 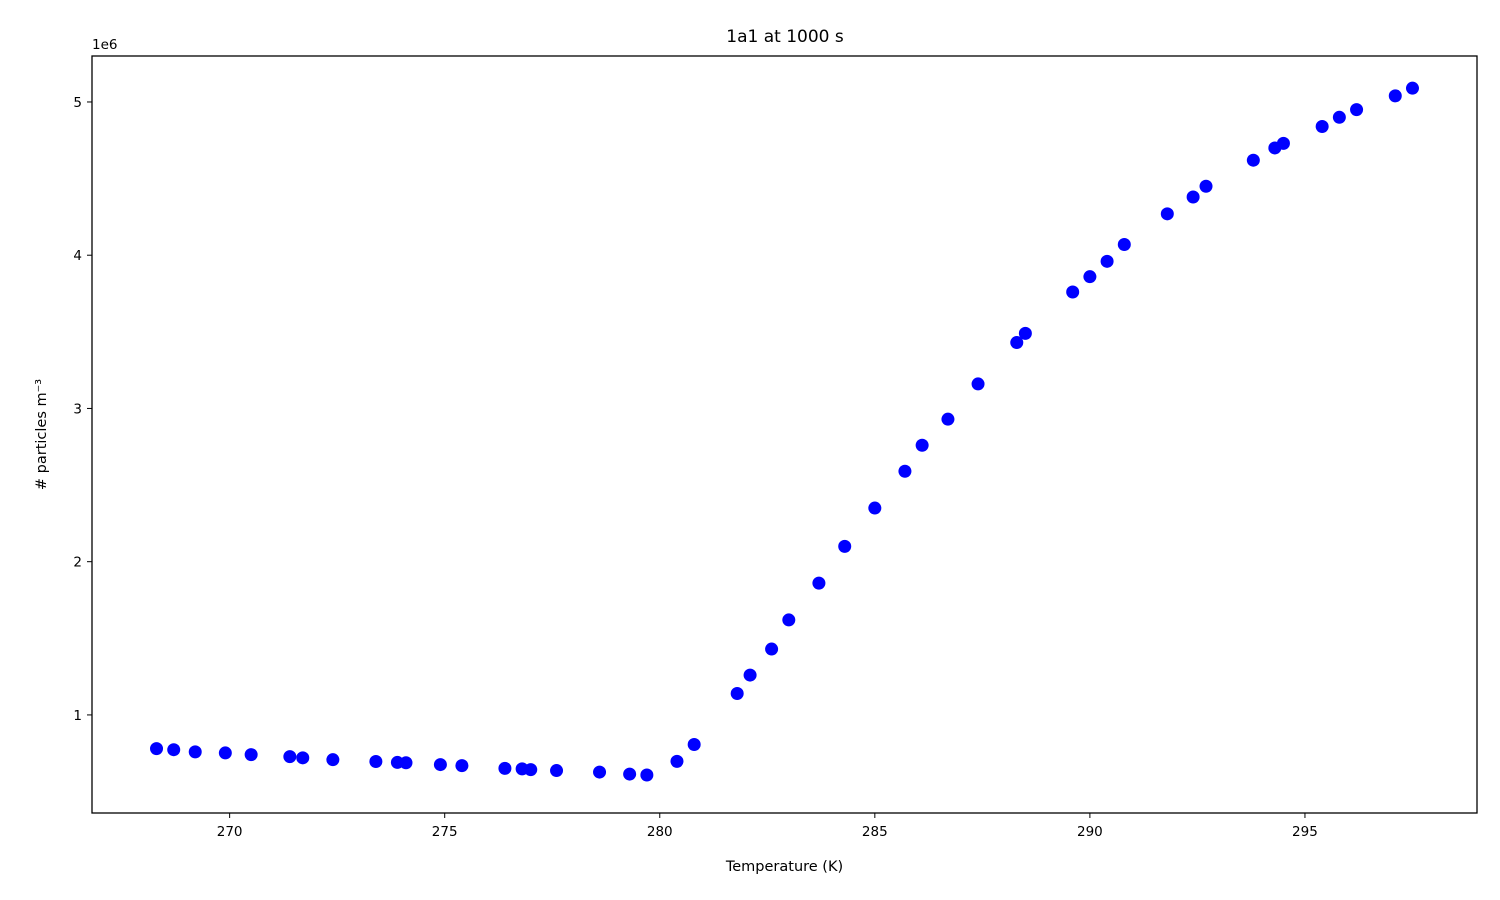 I want to click on x-axis-label: Temperature (K), so click(x=784, y=867).